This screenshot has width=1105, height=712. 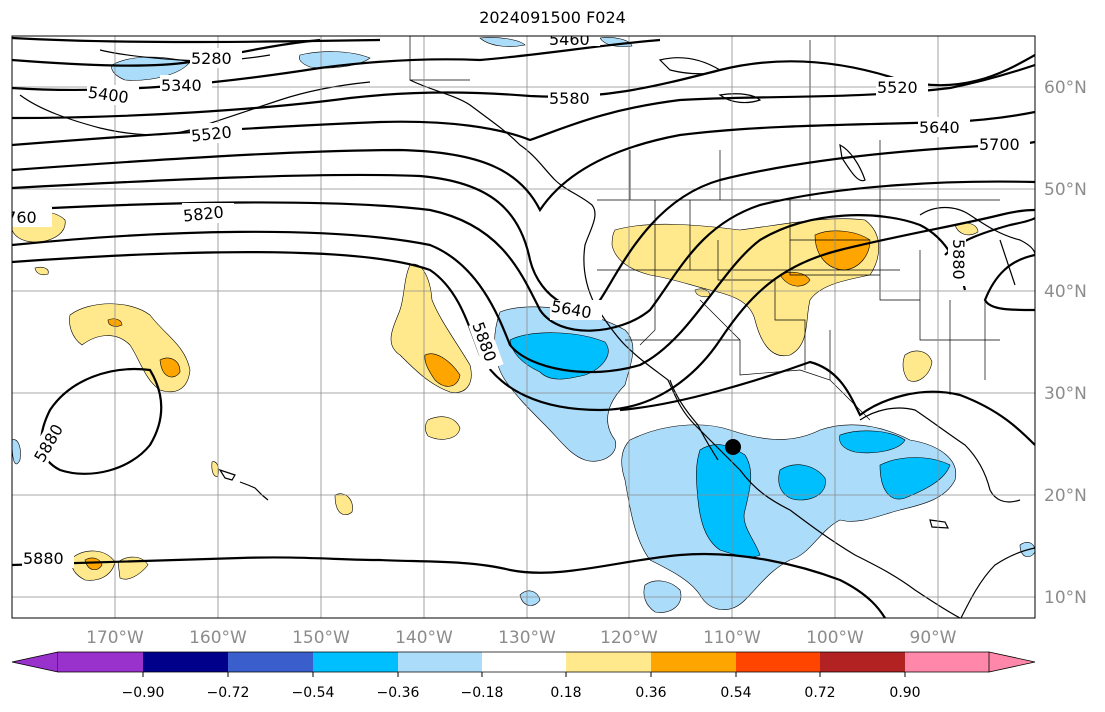 I want to click on lon-label: 110°W, so click(x=732, y=638).